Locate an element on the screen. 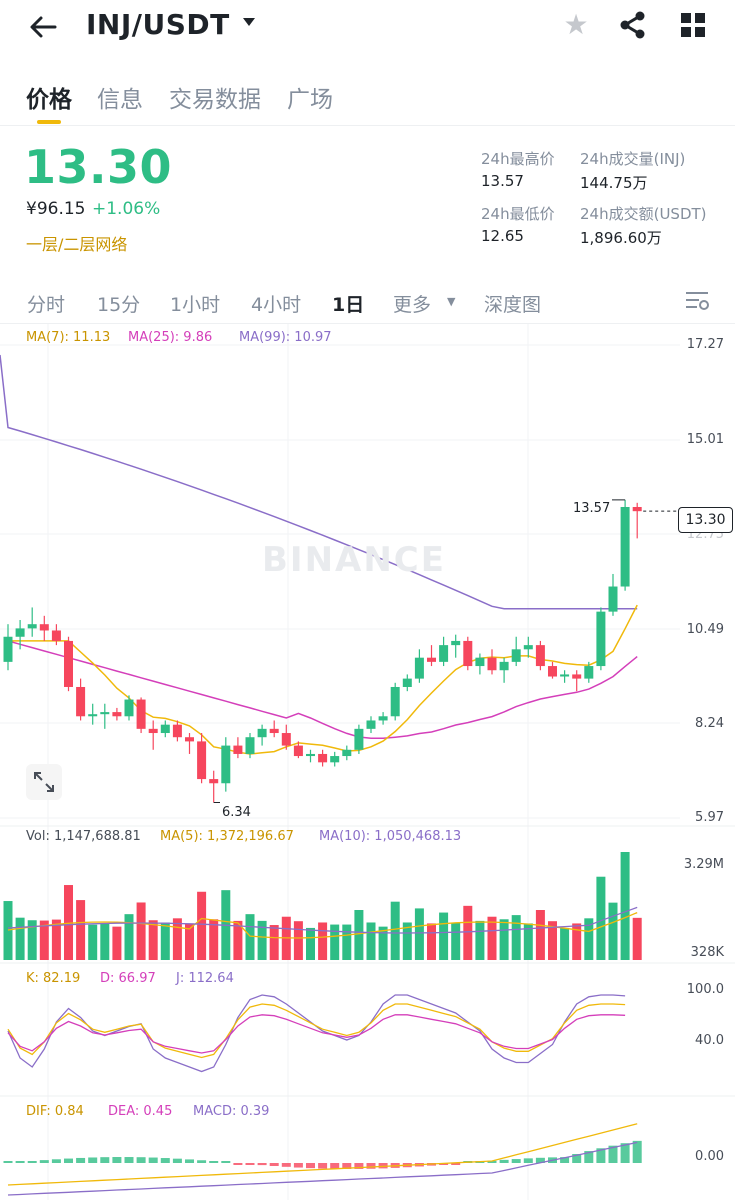 This screenshot has height=1200, width=735. interval-more: 更多 is located at coordinates (412, 305).